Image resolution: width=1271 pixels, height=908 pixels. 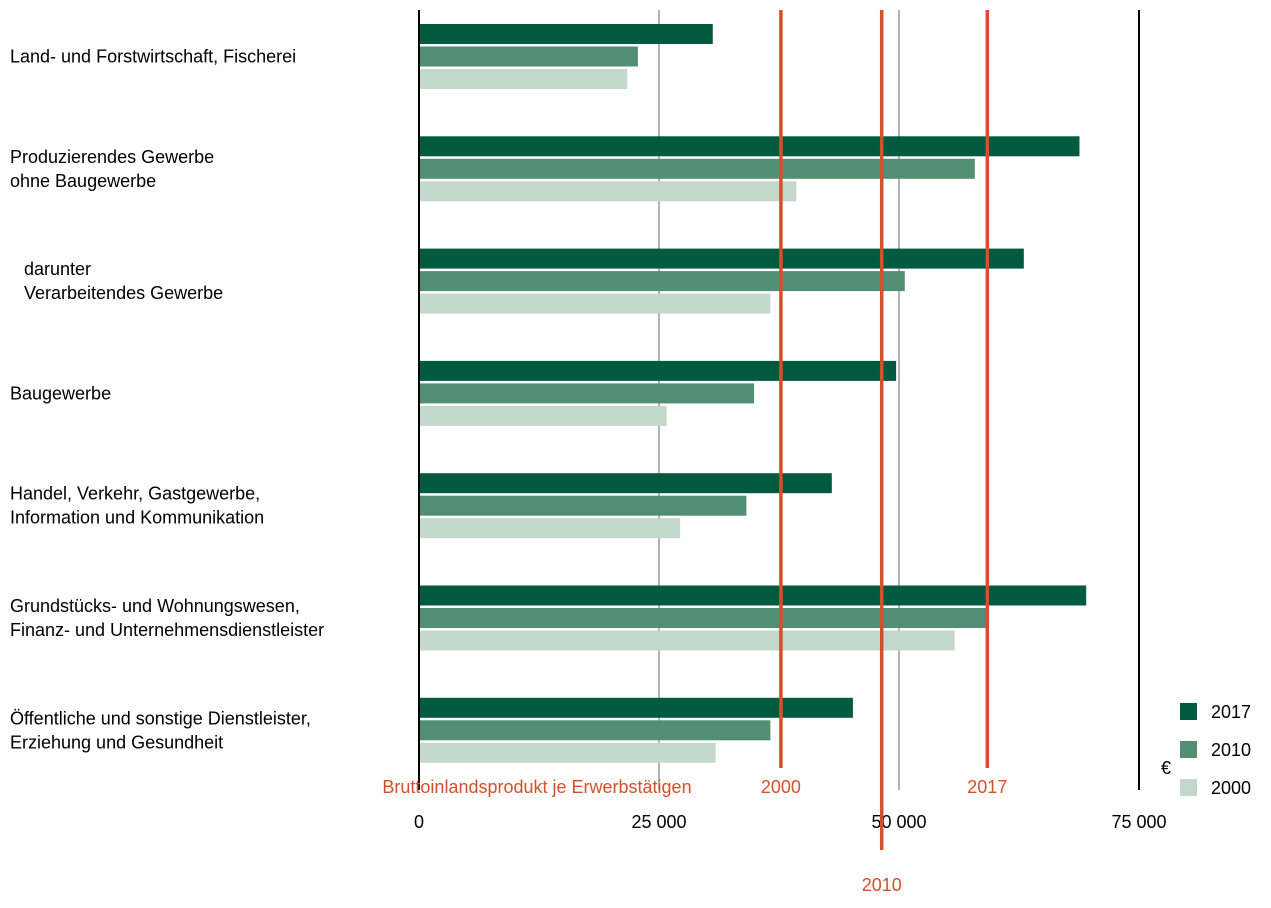 I want to click on category-label: Finanz- und Unternehmensdienstleister, so click(x=167, y=630).